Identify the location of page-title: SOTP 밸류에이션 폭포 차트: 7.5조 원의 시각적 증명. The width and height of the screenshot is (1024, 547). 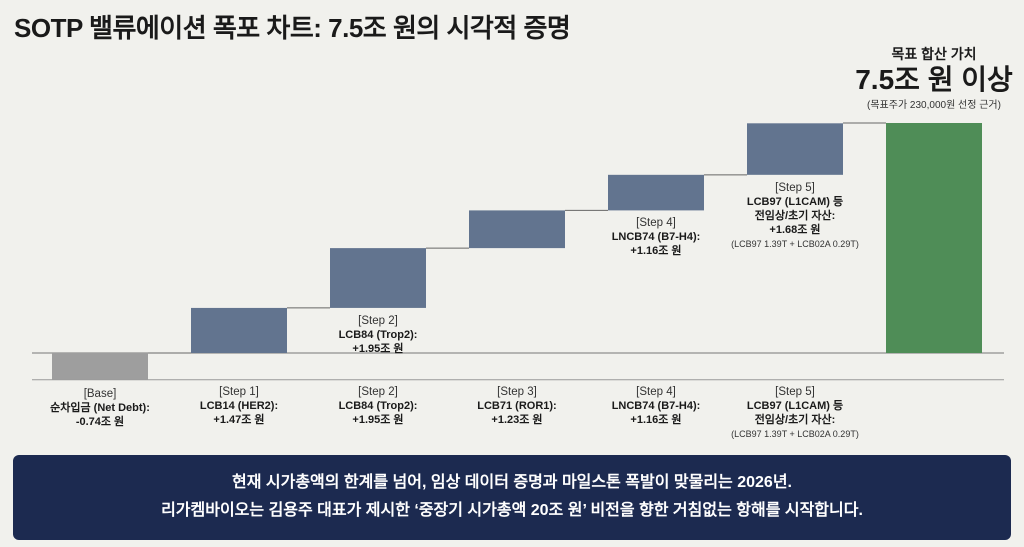
(292, 28).